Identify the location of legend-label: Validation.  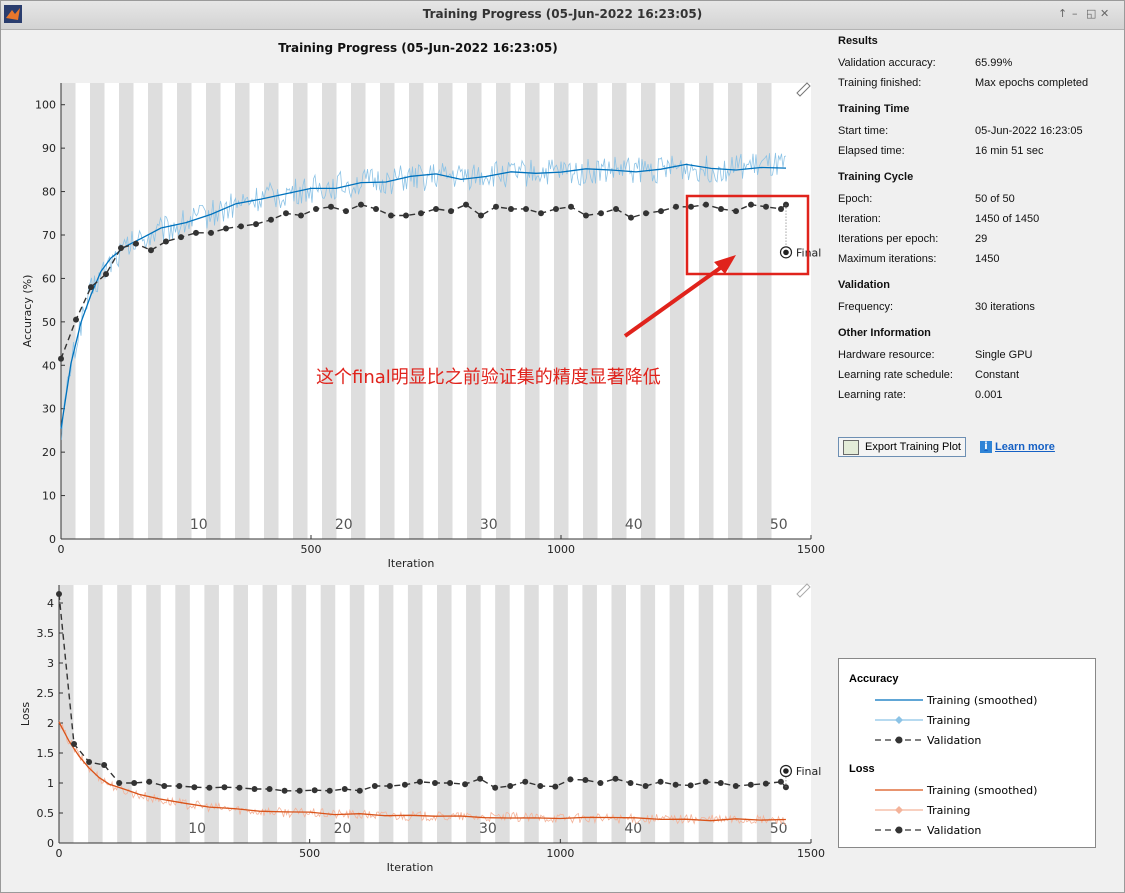
(954, 740).